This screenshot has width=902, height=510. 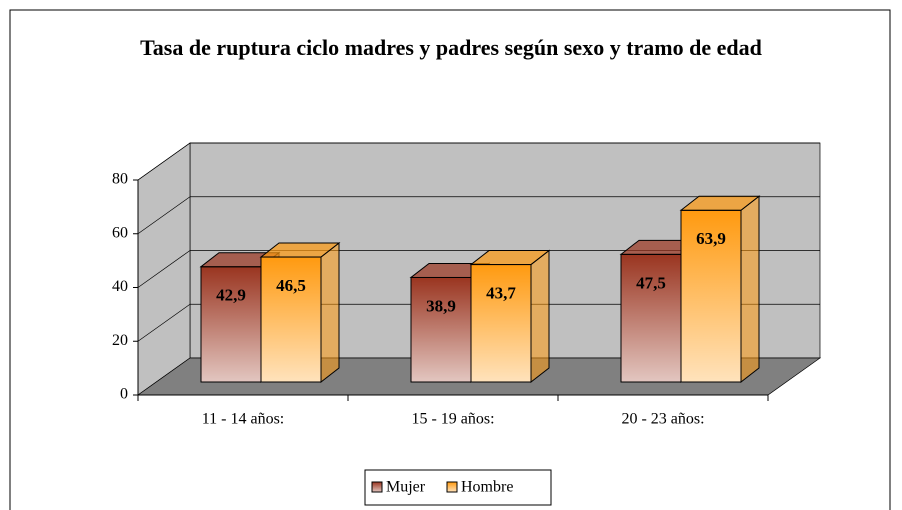 I want to click on y-tick-label: 60, so click(x=120, y=232).